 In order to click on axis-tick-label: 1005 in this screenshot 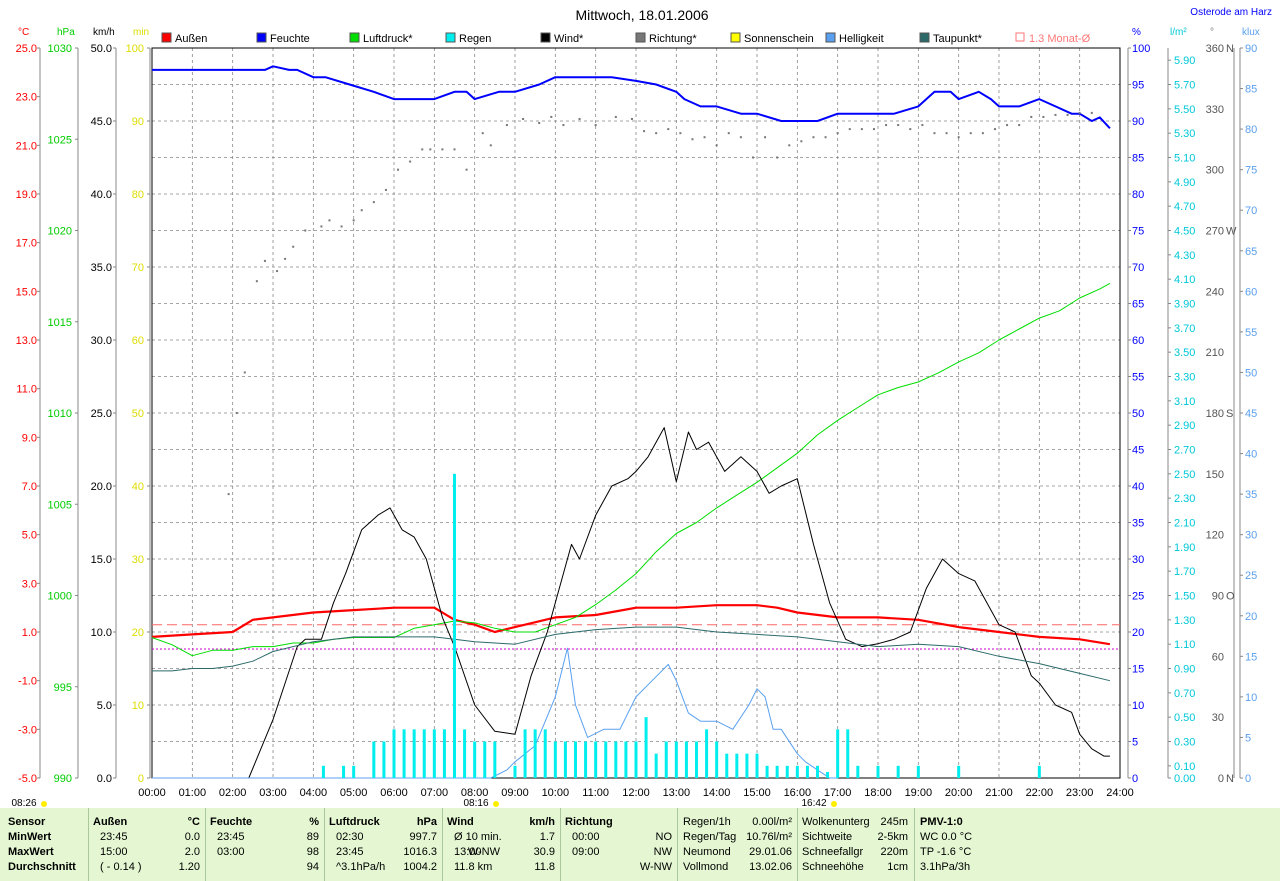, I will do `click(60, 505)`.